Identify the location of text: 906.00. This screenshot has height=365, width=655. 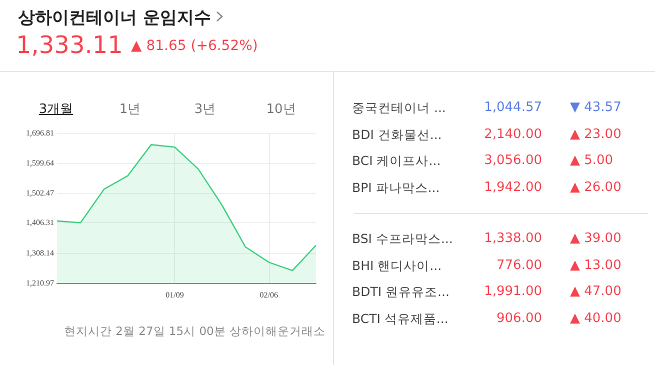
(519, 318).